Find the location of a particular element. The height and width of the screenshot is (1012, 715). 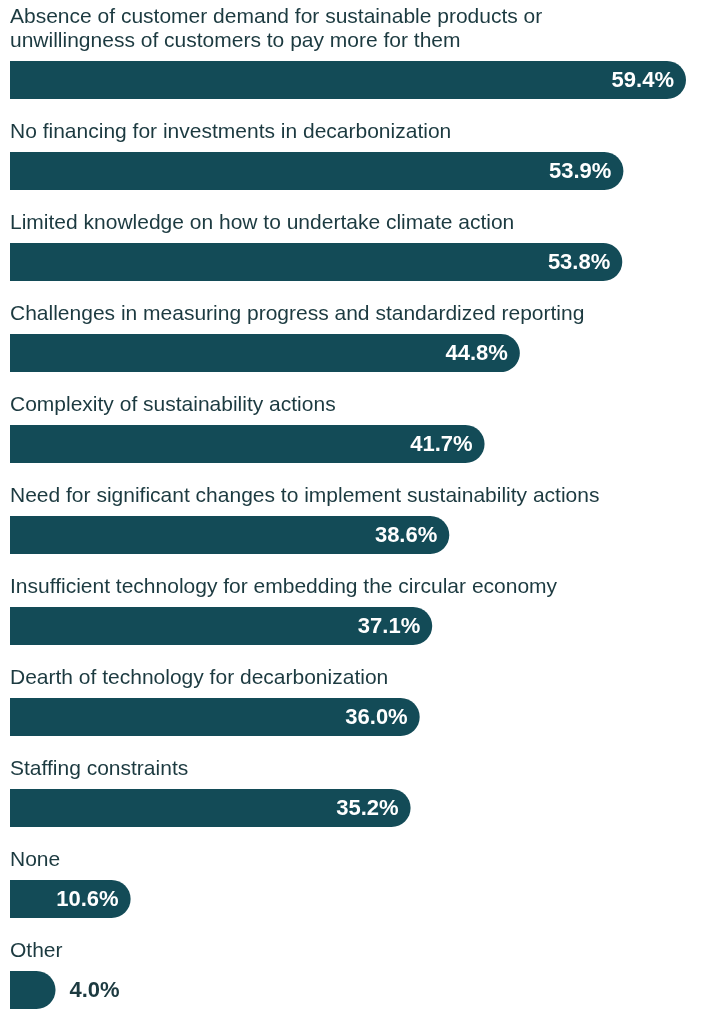

data-label: 38.6% is located at coordinates (406, 534).